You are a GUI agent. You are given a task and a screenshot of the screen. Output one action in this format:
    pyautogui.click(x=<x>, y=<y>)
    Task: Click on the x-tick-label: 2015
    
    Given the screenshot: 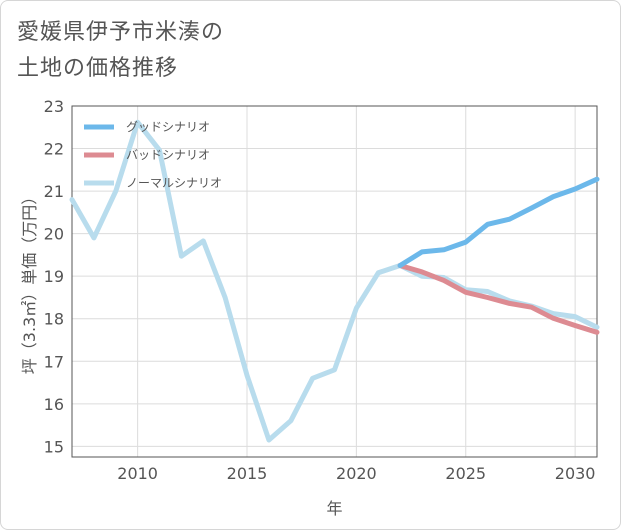 What is the action you would take?
    pyautogui.click(x=247, y=473)
    